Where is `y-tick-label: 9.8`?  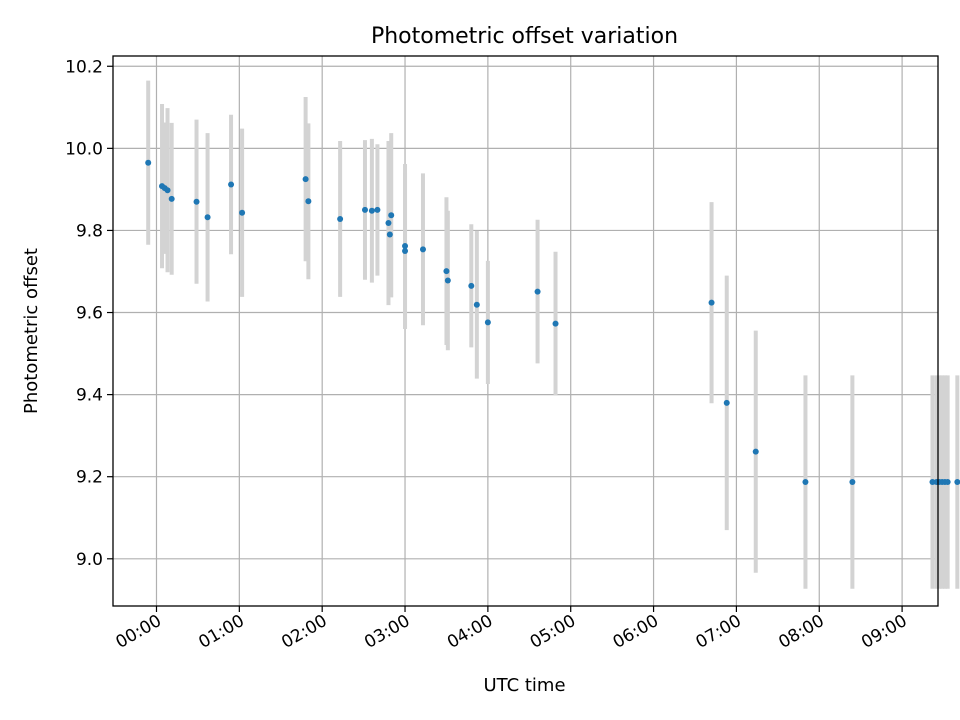
y-tick-label: 9.8 is located at coordinates (89, 231).